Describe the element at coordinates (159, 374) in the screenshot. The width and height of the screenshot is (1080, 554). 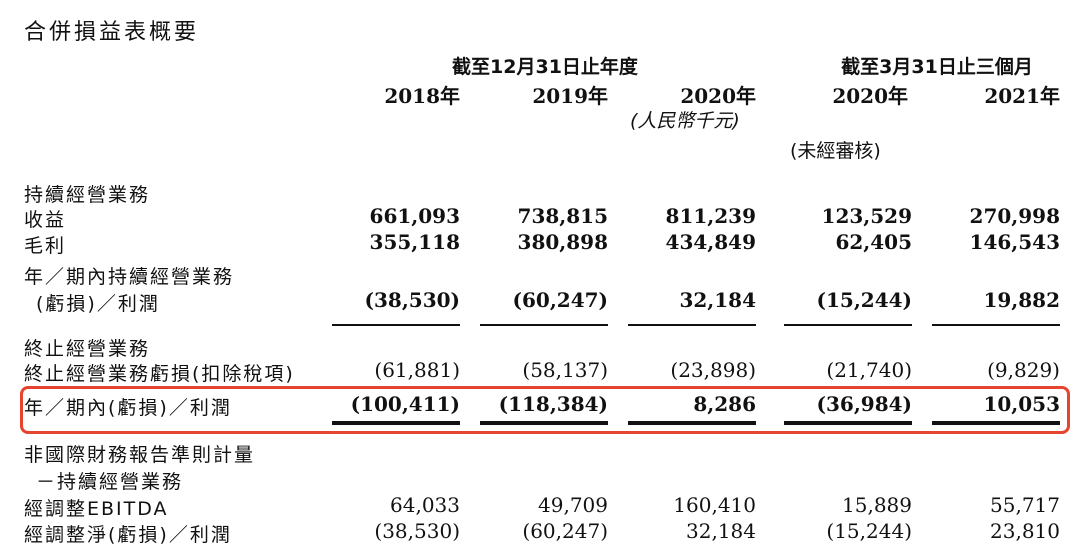
I see `row-label: 終止經營業務虧損(扣除稅項)` at that location.